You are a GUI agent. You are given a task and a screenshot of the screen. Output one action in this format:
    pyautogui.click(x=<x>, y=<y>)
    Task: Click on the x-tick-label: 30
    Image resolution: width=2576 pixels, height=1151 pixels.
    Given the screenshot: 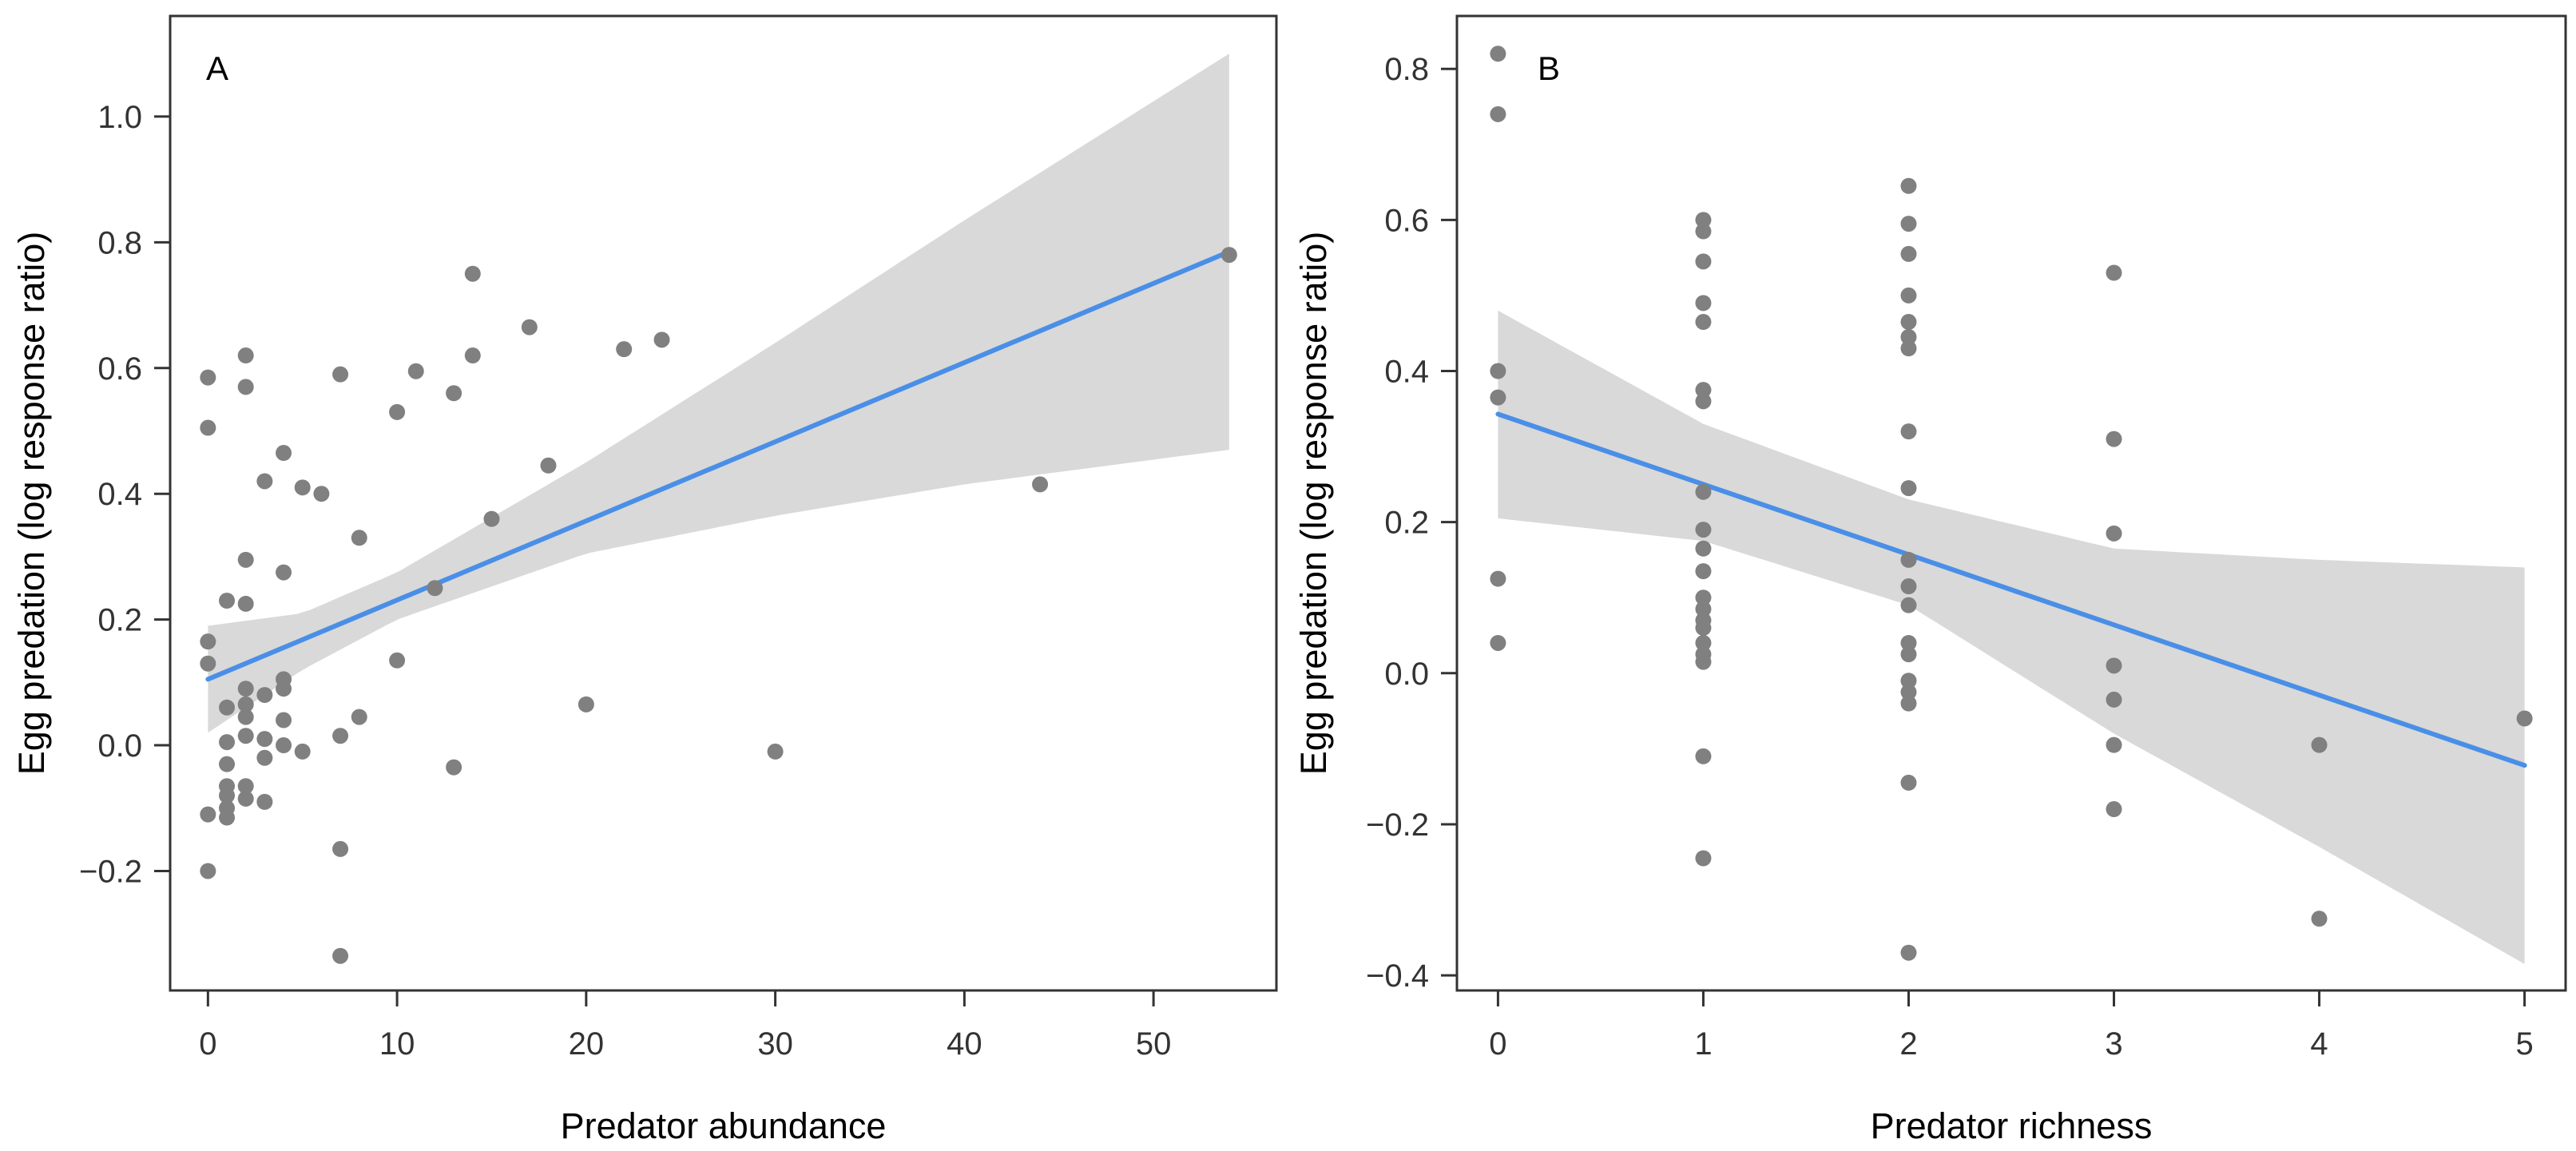 What is the action you would take?
    pyautogui.click(x=775, y=1044)
    